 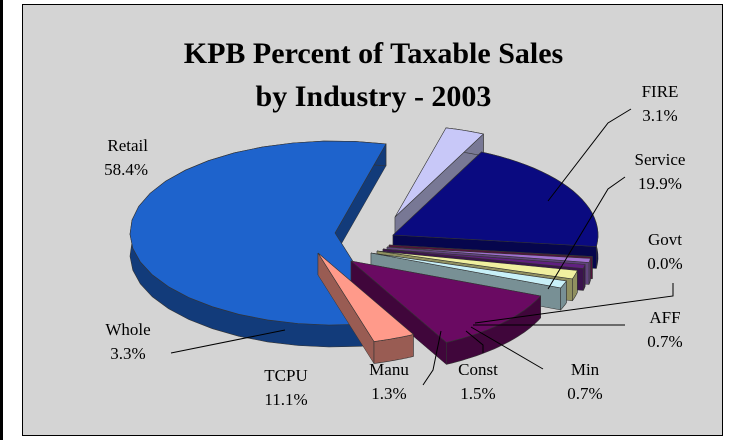 What do you see at coordinates (1, 220) in the screenshot?
I see `left-edge-bar` at bounding box center [1, 220].